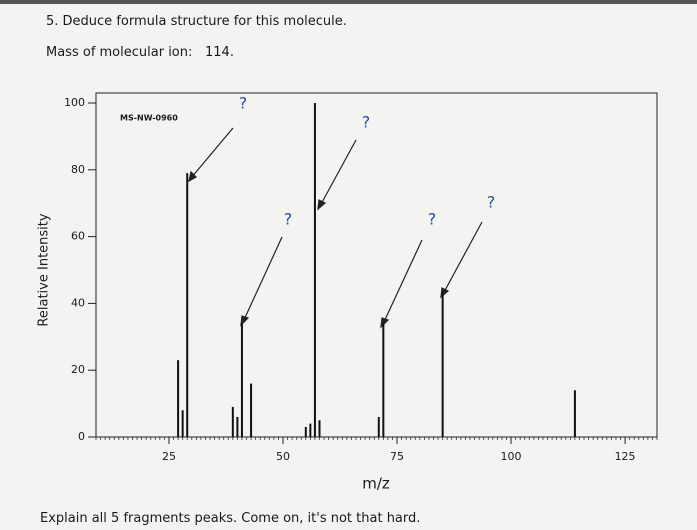 The width and height of the screenshot is (697, 530). Describe the element at coordinates (81, 436) in the screenshot. I see `y-tick-label: 0` at that location.